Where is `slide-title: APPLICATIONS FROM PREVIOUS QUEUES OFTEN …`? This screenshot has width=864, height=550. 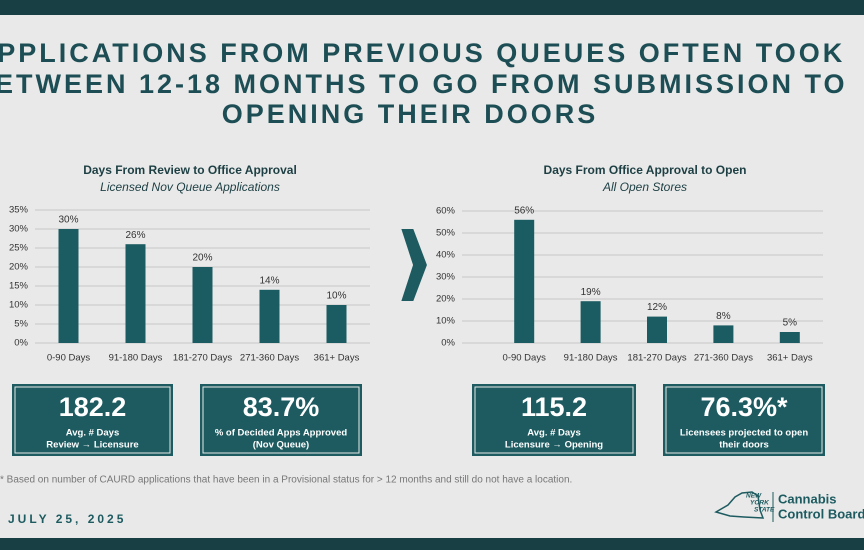 slide-title: APPLICATIONS FROM PREVIOUS QUEUES OFTEN … is located at coordinates (422, 53).